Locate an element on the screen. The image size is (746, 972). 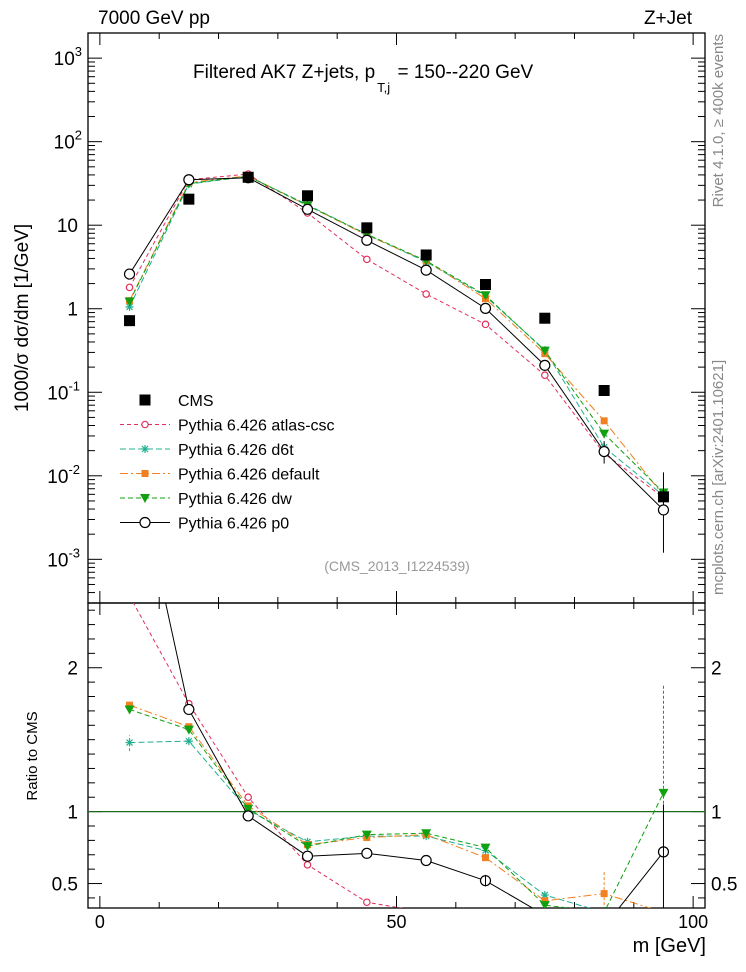
legend-label-pythia-6-426-dw: Pythia 6.426 dw is located at coordinates (235, 499).